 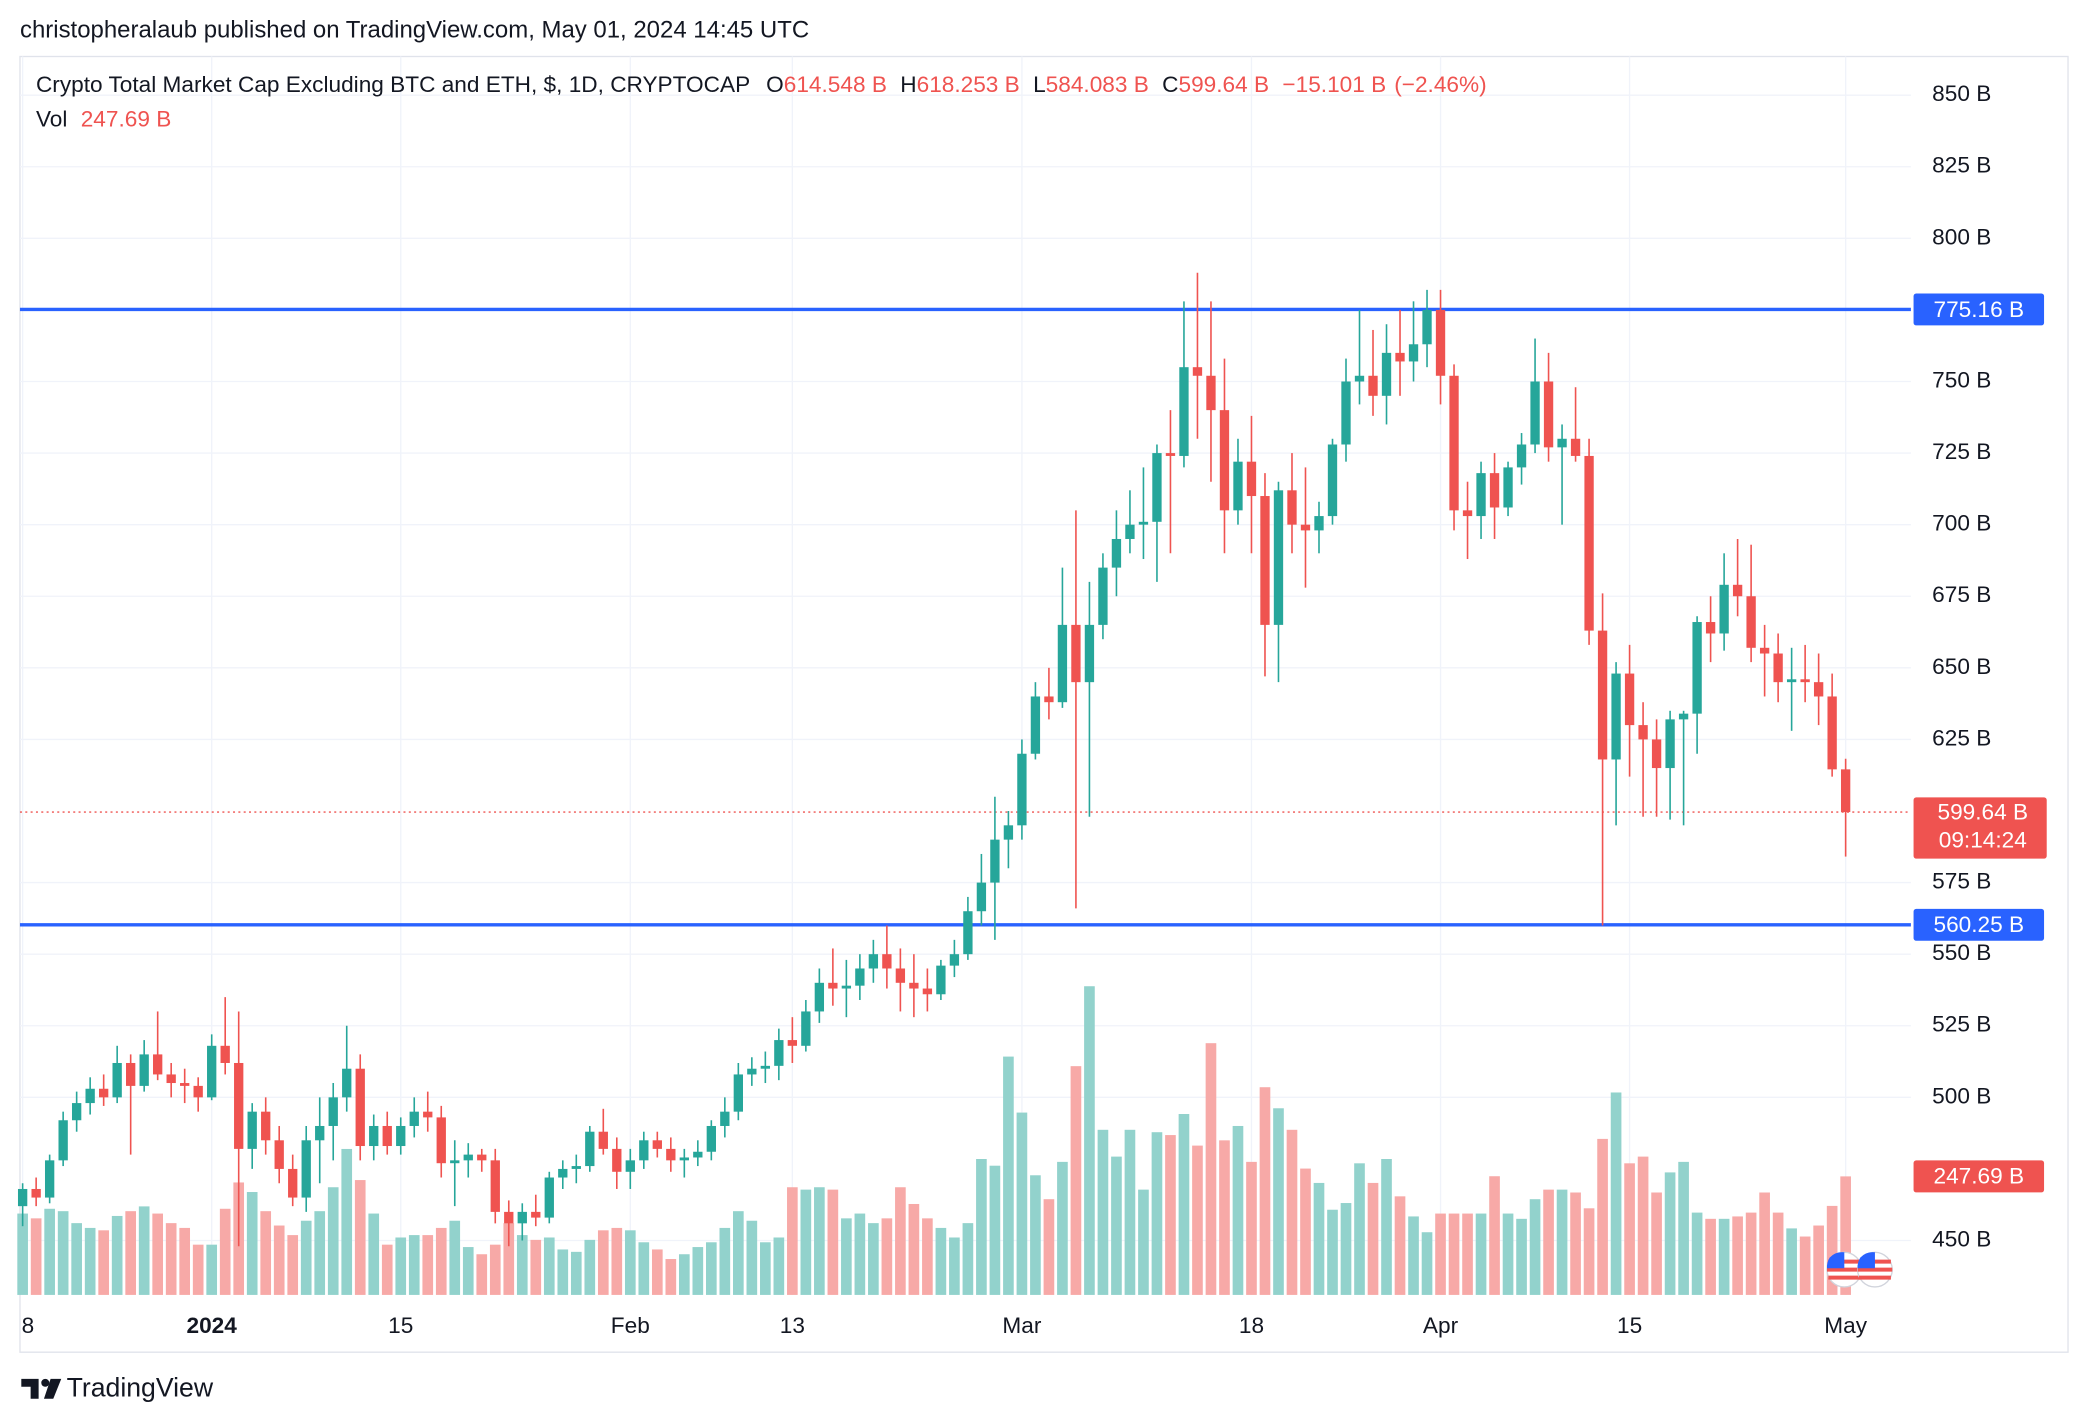 I want to click on y-tick-label: 750 B, so click(x=1961, y=379).